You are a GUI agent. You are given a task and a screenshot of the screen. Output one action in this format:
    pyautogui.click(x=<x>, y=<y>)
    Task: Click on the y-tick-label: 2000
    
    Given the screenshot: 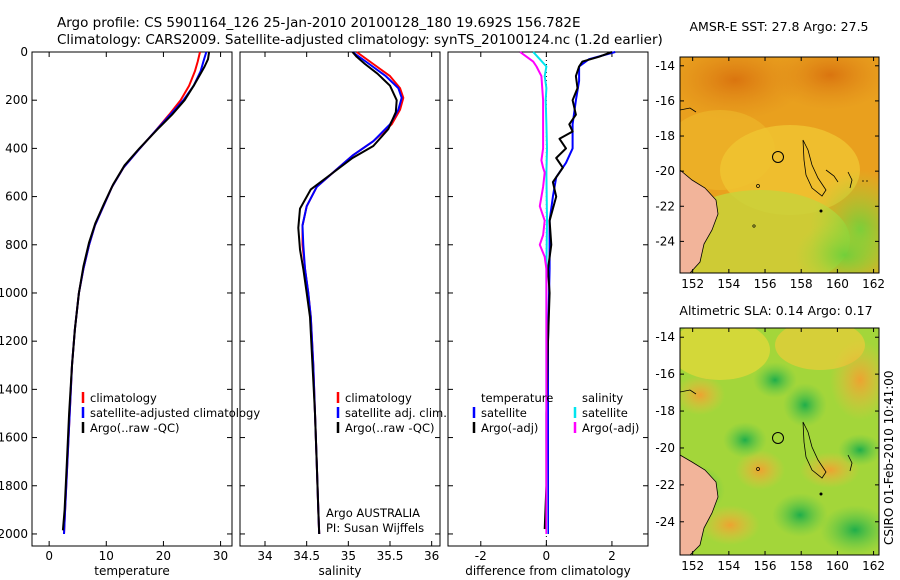 What is the action you would take?
    pyautogui.click(x=14, y=534)
    